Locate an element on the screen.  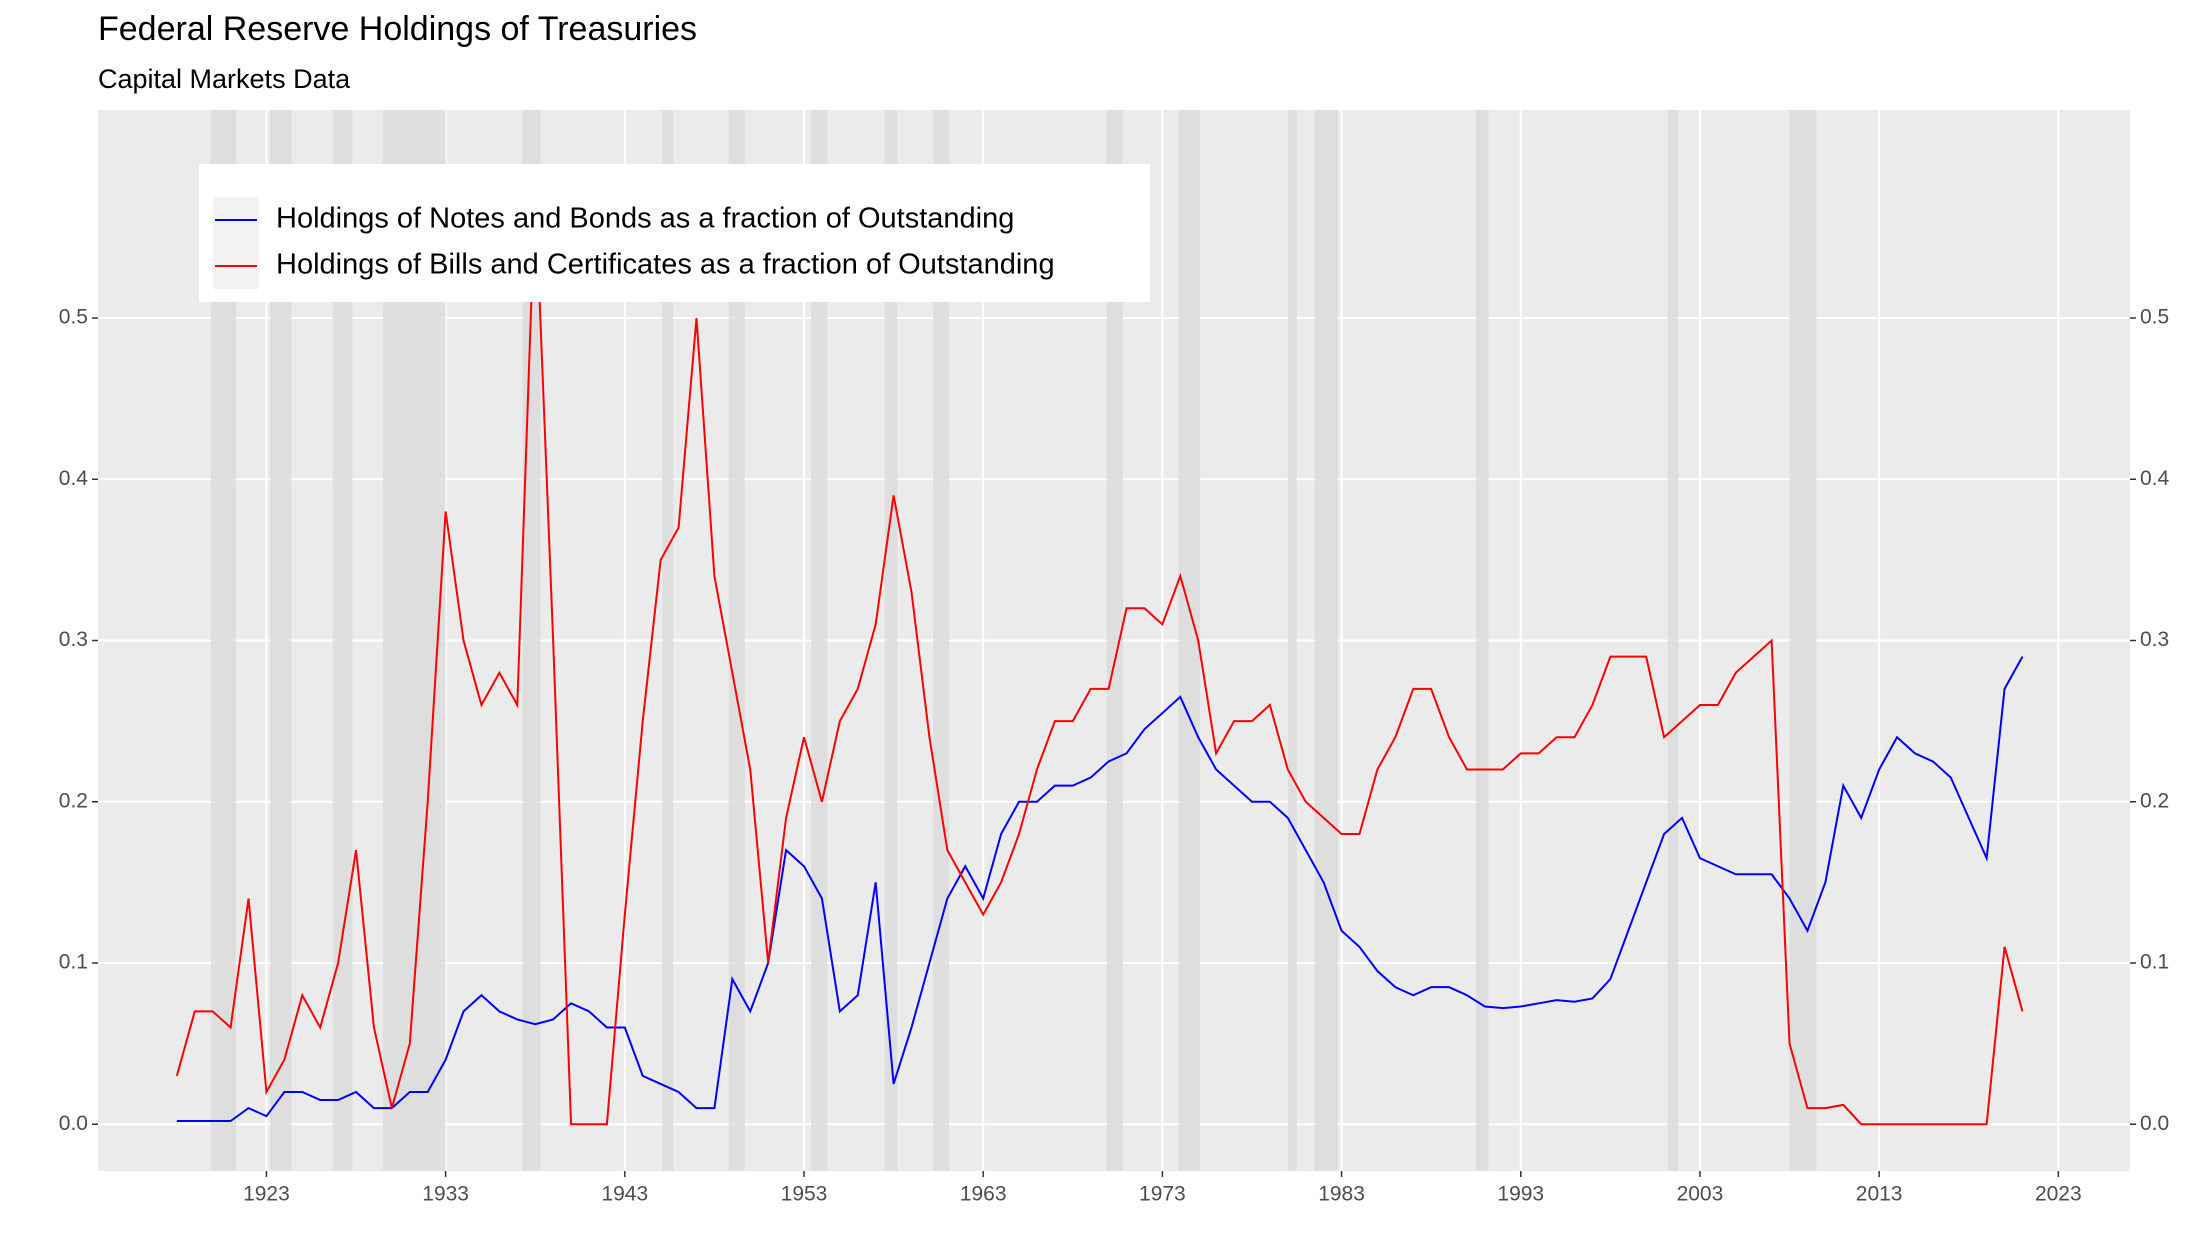
x-tick-label: 1923 is located at coordinates (266, 1194).